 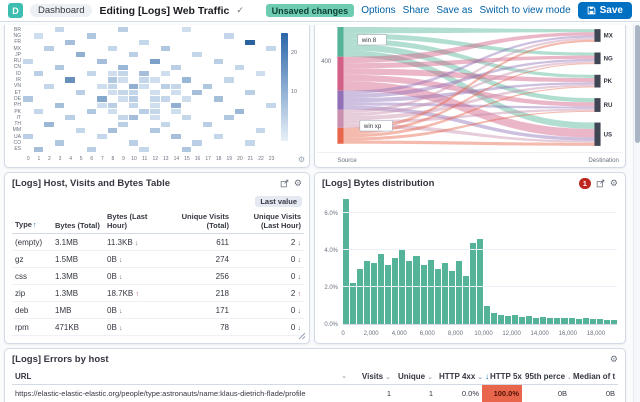 What do you see at coordinates (292, 87) in the screenshot?
I see `heatmap-legend: 20 10` at bounding box center [292, 87].